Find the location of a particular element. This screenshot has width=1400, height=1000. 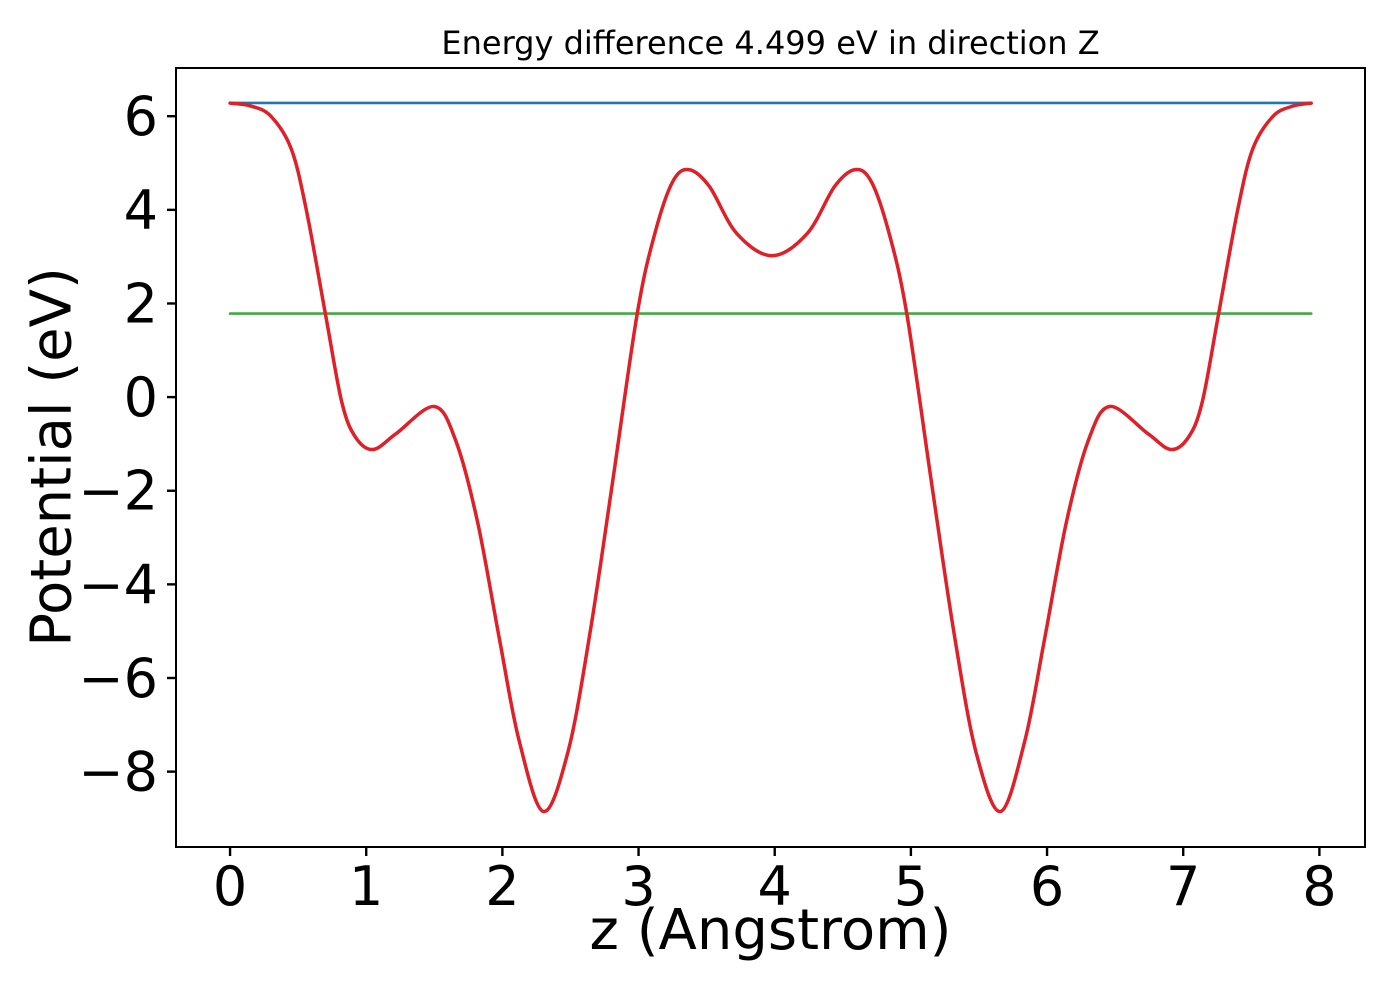

y-tick-label: −8 is located at coordinates (118, 772).